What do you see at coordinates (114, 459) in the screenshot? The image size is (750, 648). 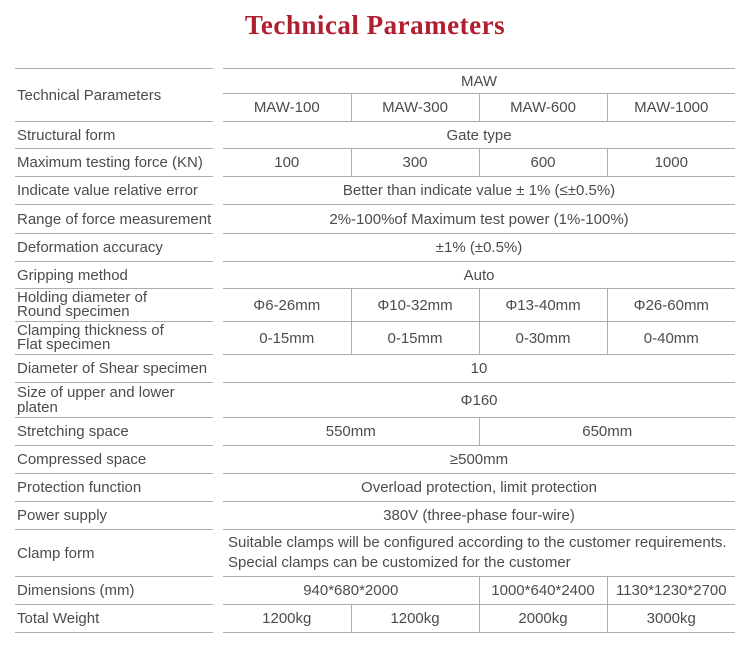 I see `label-compressed-space: Compressed space` at bounding box center [114, 459].